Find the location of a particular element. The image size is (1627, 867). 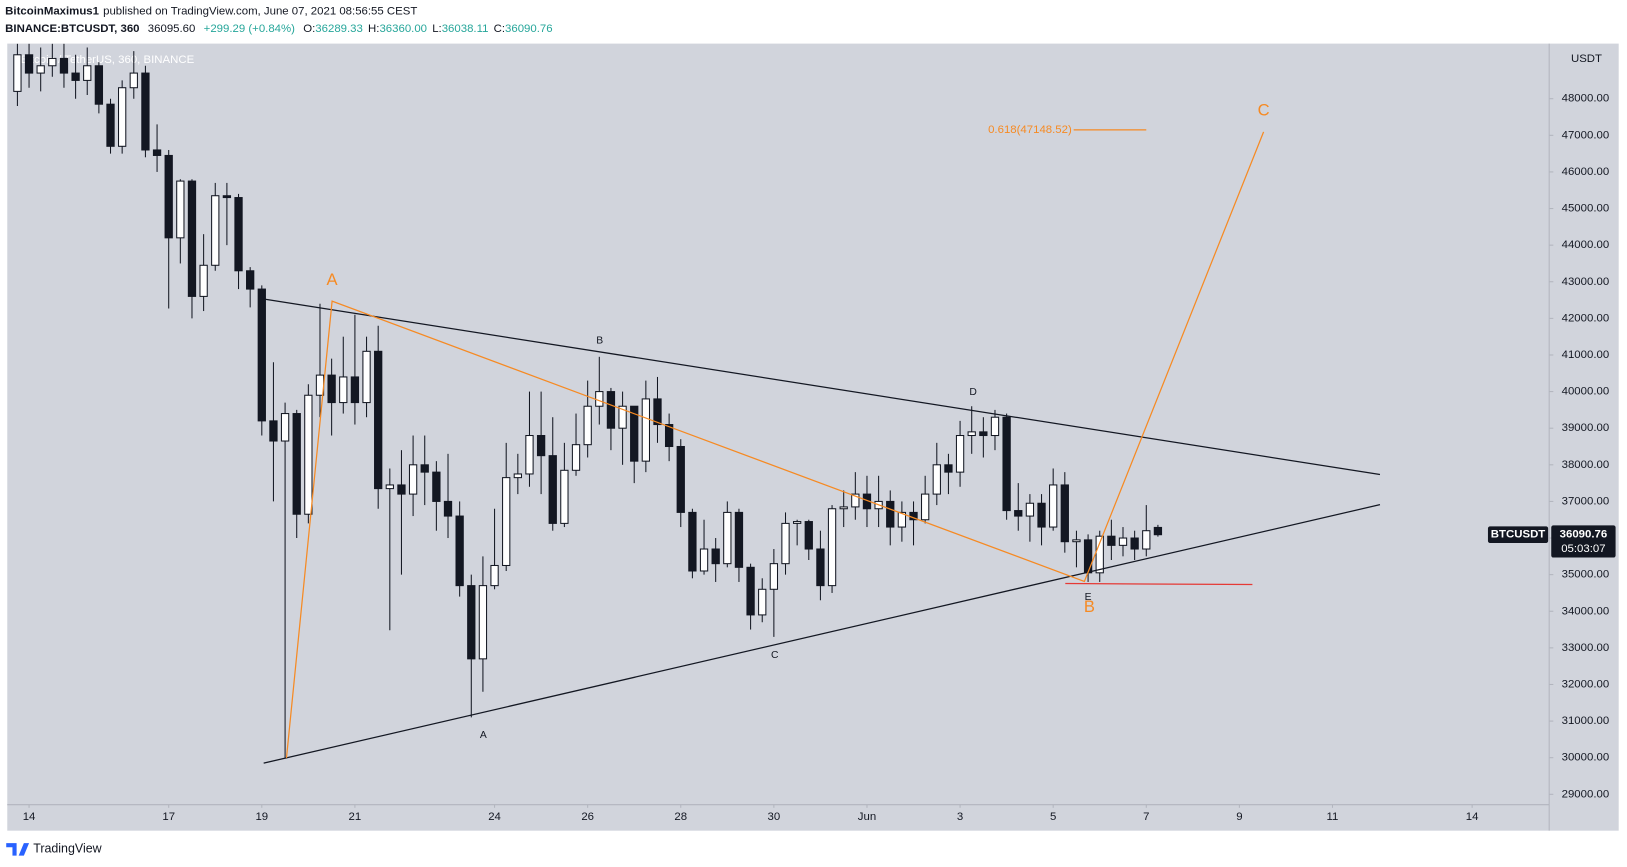

y-tick-label: 32000.00 is located at coordinates (1586, 684).